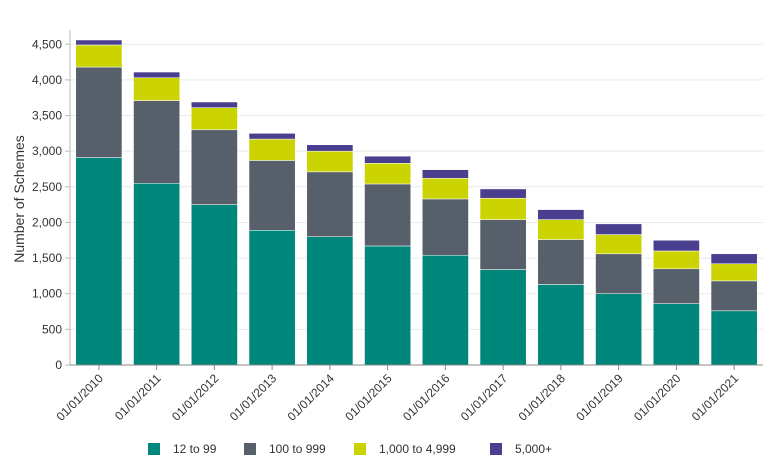 The image size is (777, 473). I want to click on y-tick-label: 4,000, so click(47, 80).